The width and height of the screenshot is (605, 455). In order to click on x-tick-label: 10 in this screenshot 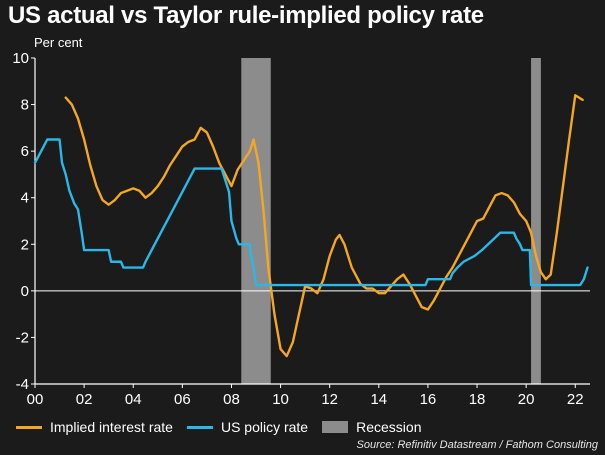, I will do `click(280, 399)`.